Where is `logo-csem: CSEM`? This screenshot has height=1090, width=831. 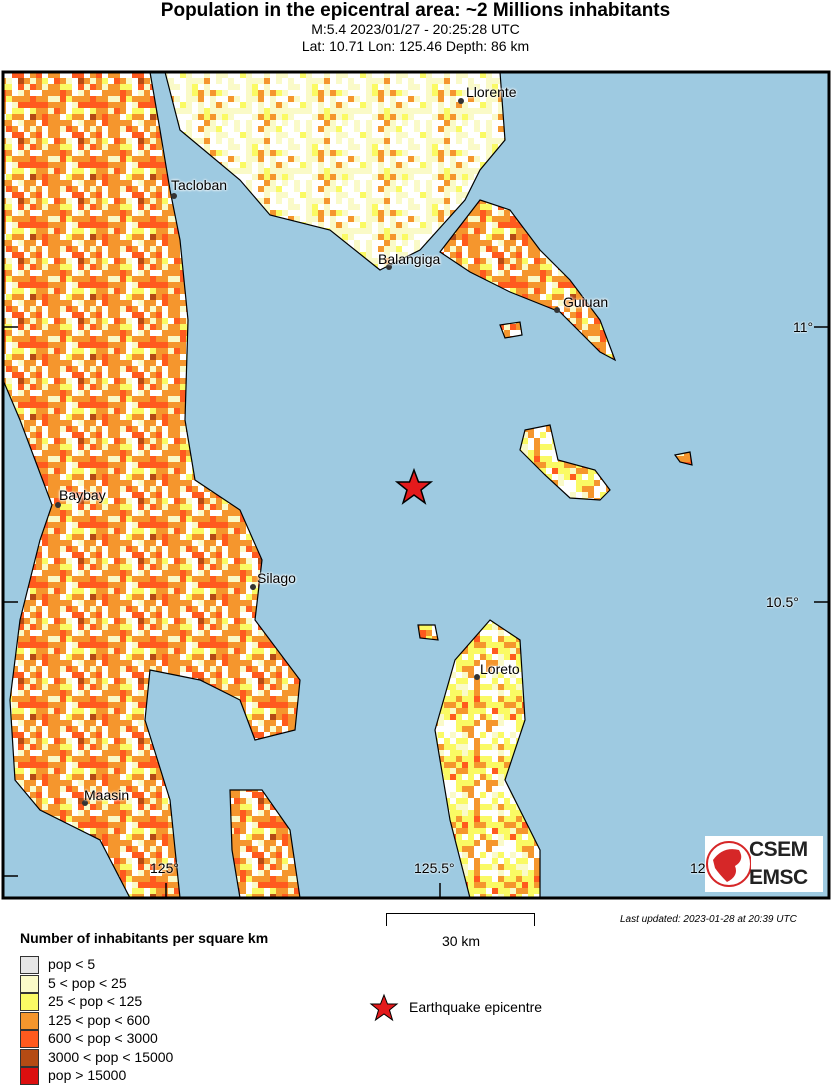 logo-csem: CSEM is located at coordinates (778, 849).